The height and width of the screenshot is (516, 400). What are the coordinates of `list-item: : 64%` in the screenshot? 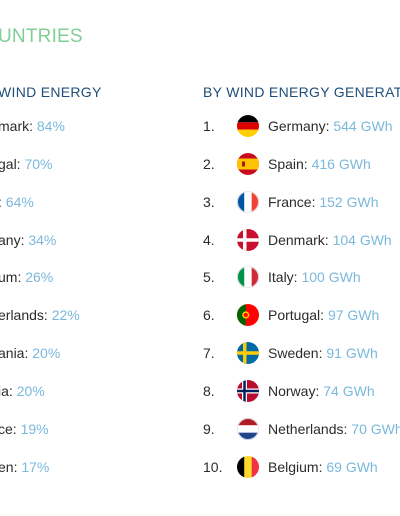 It's located at (17, 202).